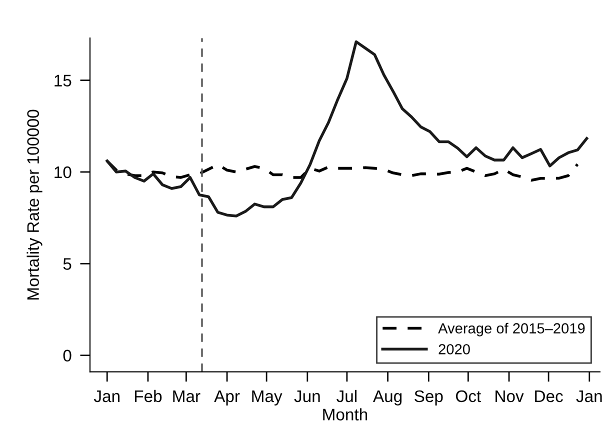 Image resolution: width=606 pixels, height=438 pixels. What do you see at coordinates (227, 398) in the screenshot?
I see `x-tick-label: Apr` at bounding box center [227, 398].